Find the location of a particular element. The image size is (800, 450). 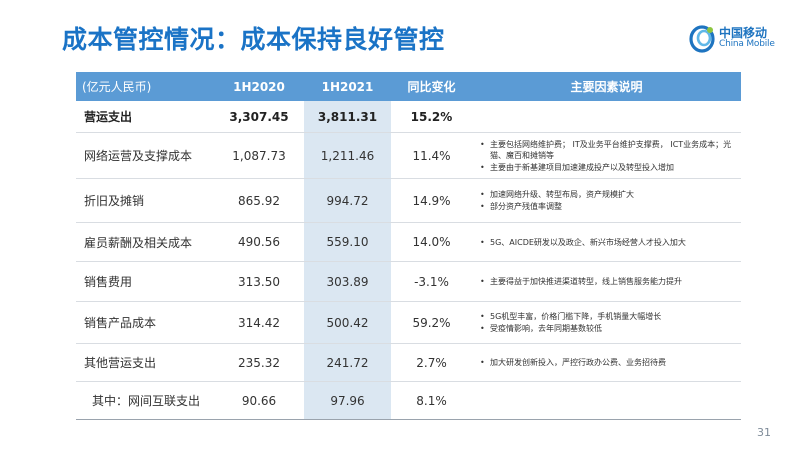

note-item: 5G、AICDE研发以及政企、新兴市场经营人才投入加大 is located at coordinates (607, 242).